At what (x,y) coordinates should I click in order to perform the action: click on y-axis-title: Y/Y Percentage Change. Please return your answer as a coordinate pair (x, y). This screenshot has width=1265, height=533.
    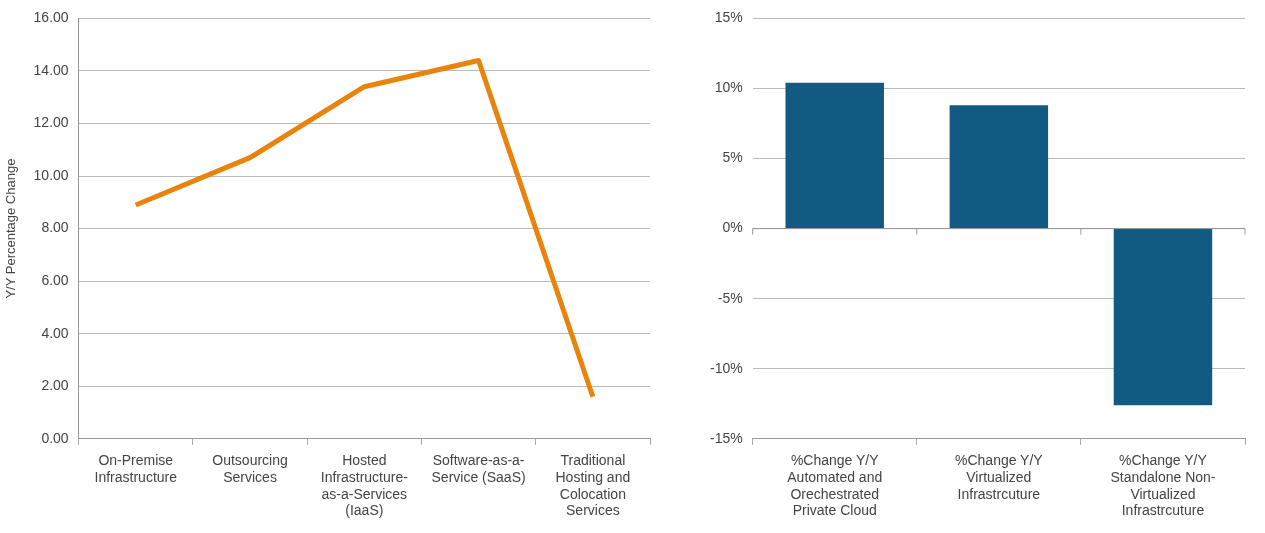
    Looking at the image, I should click on (11, 228).